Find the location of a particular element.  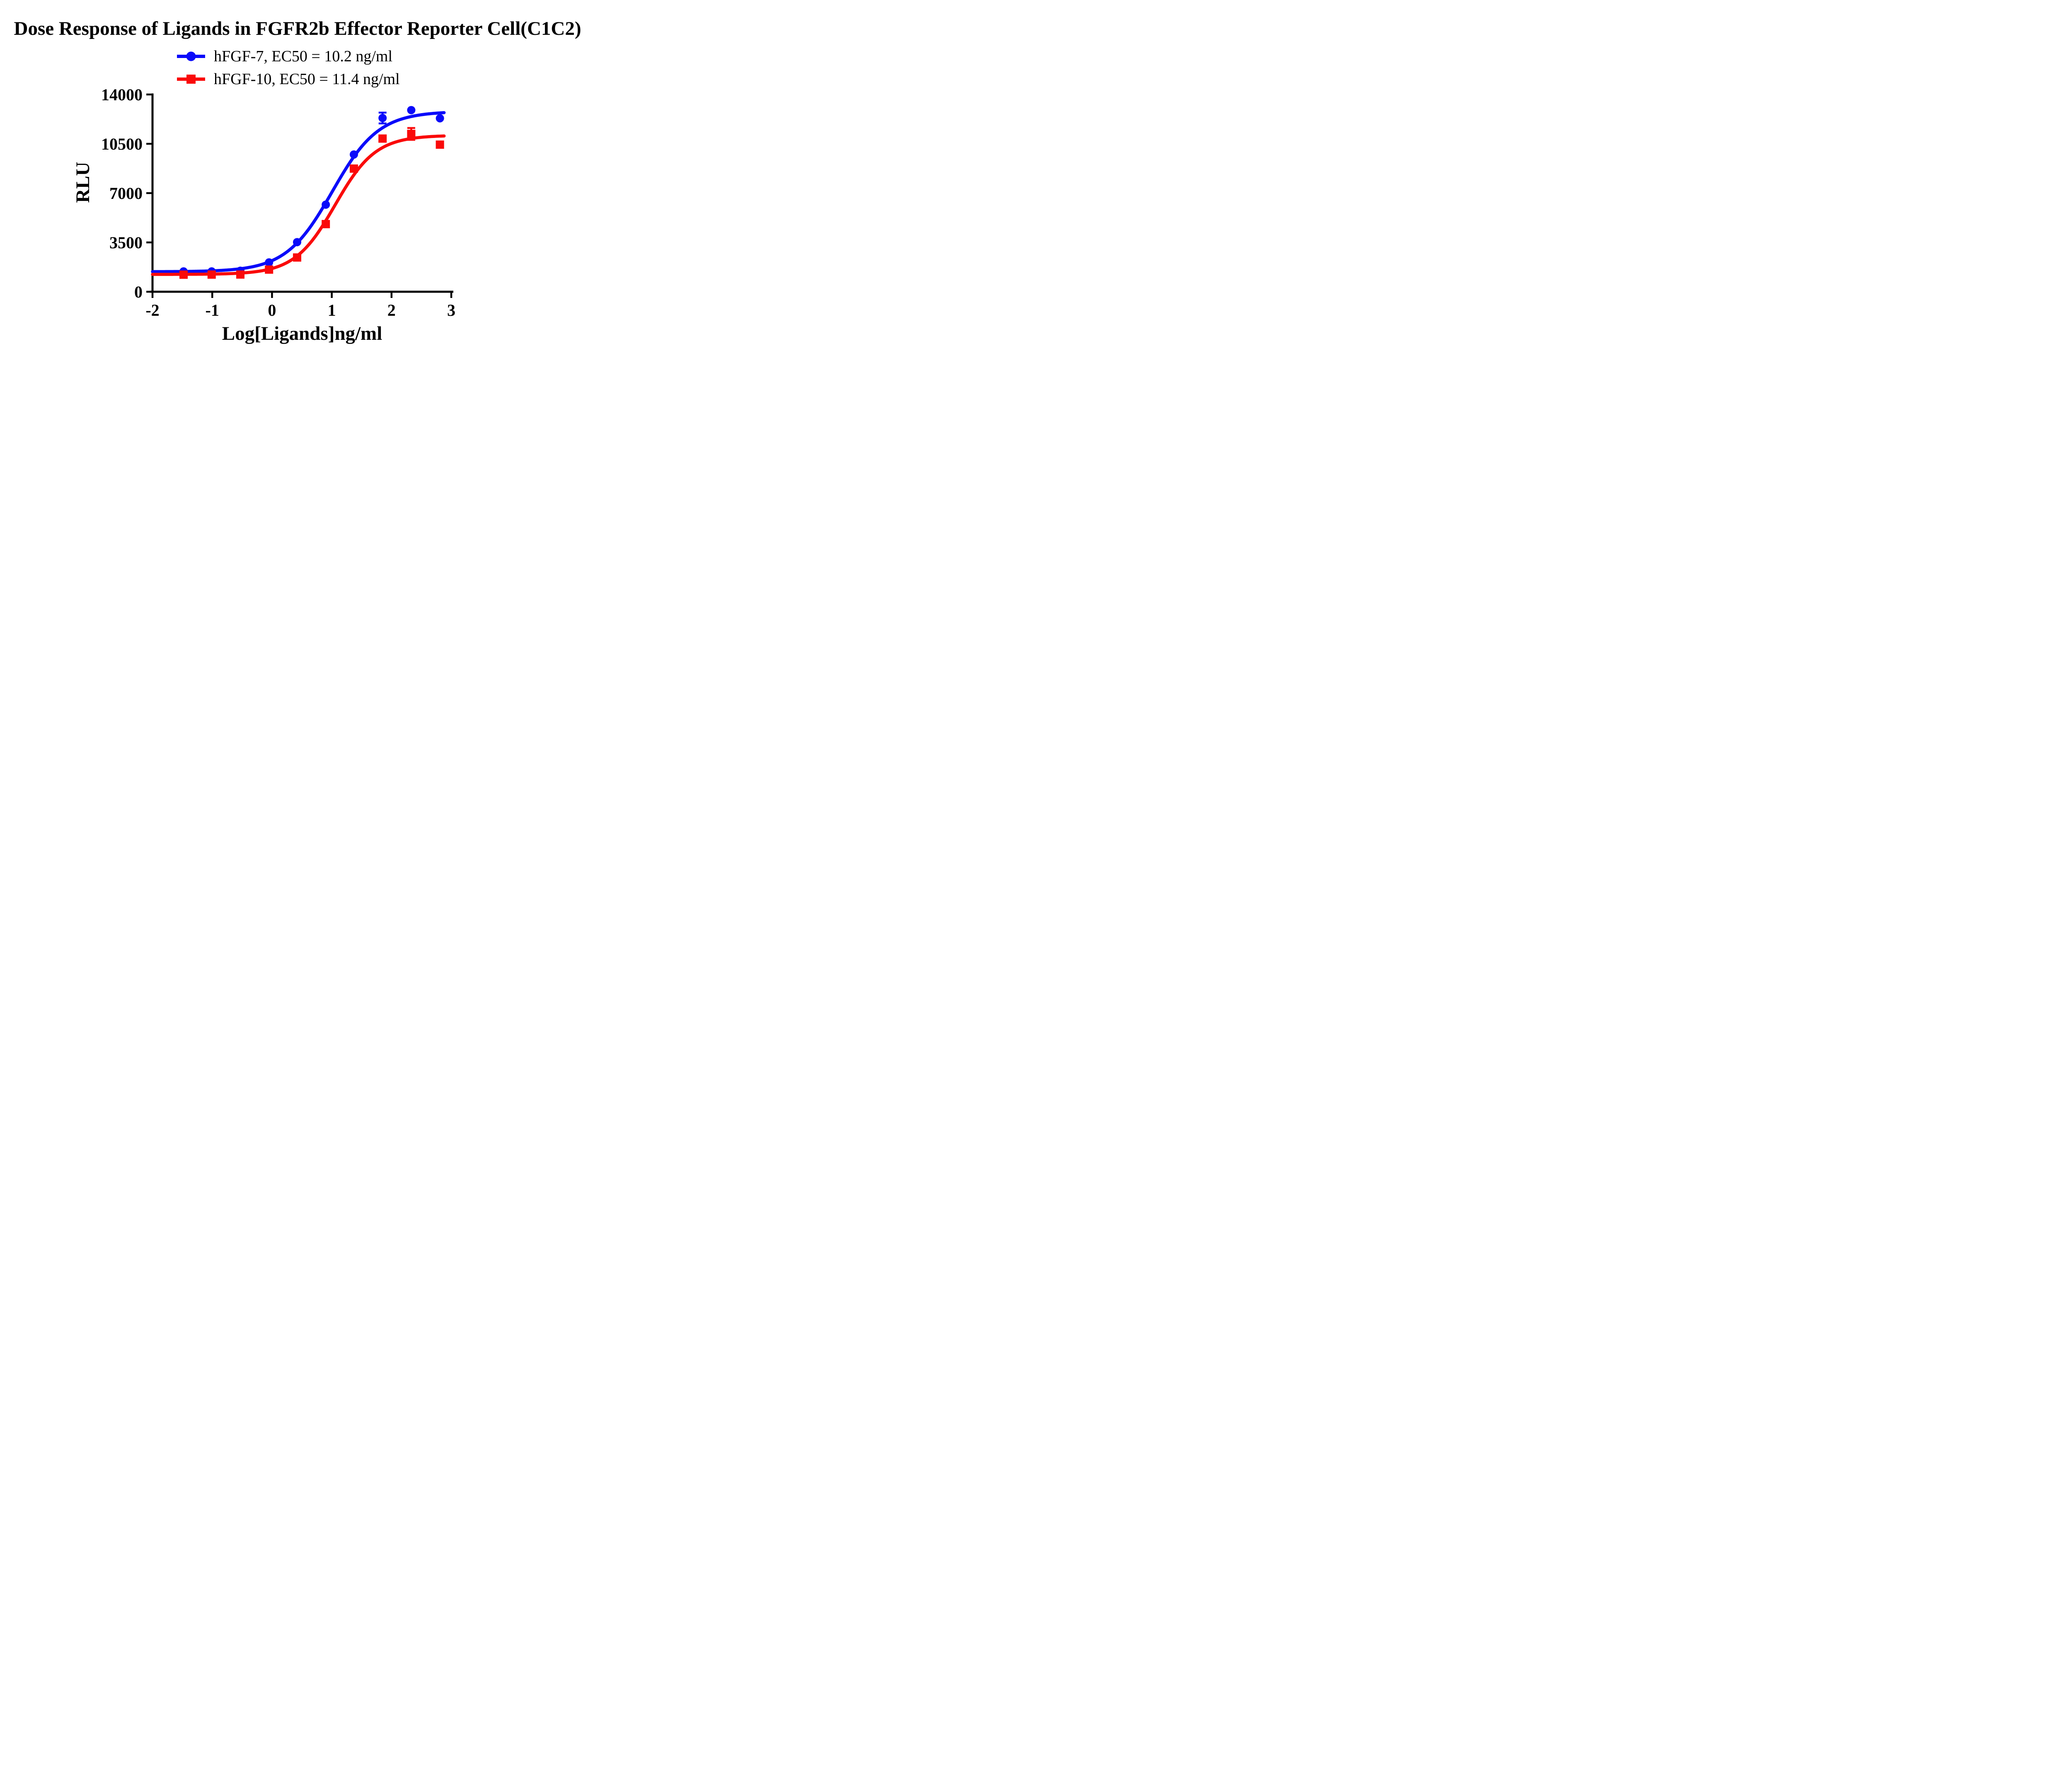

x-tick-label: 3 is located at coordinates (451, 310).